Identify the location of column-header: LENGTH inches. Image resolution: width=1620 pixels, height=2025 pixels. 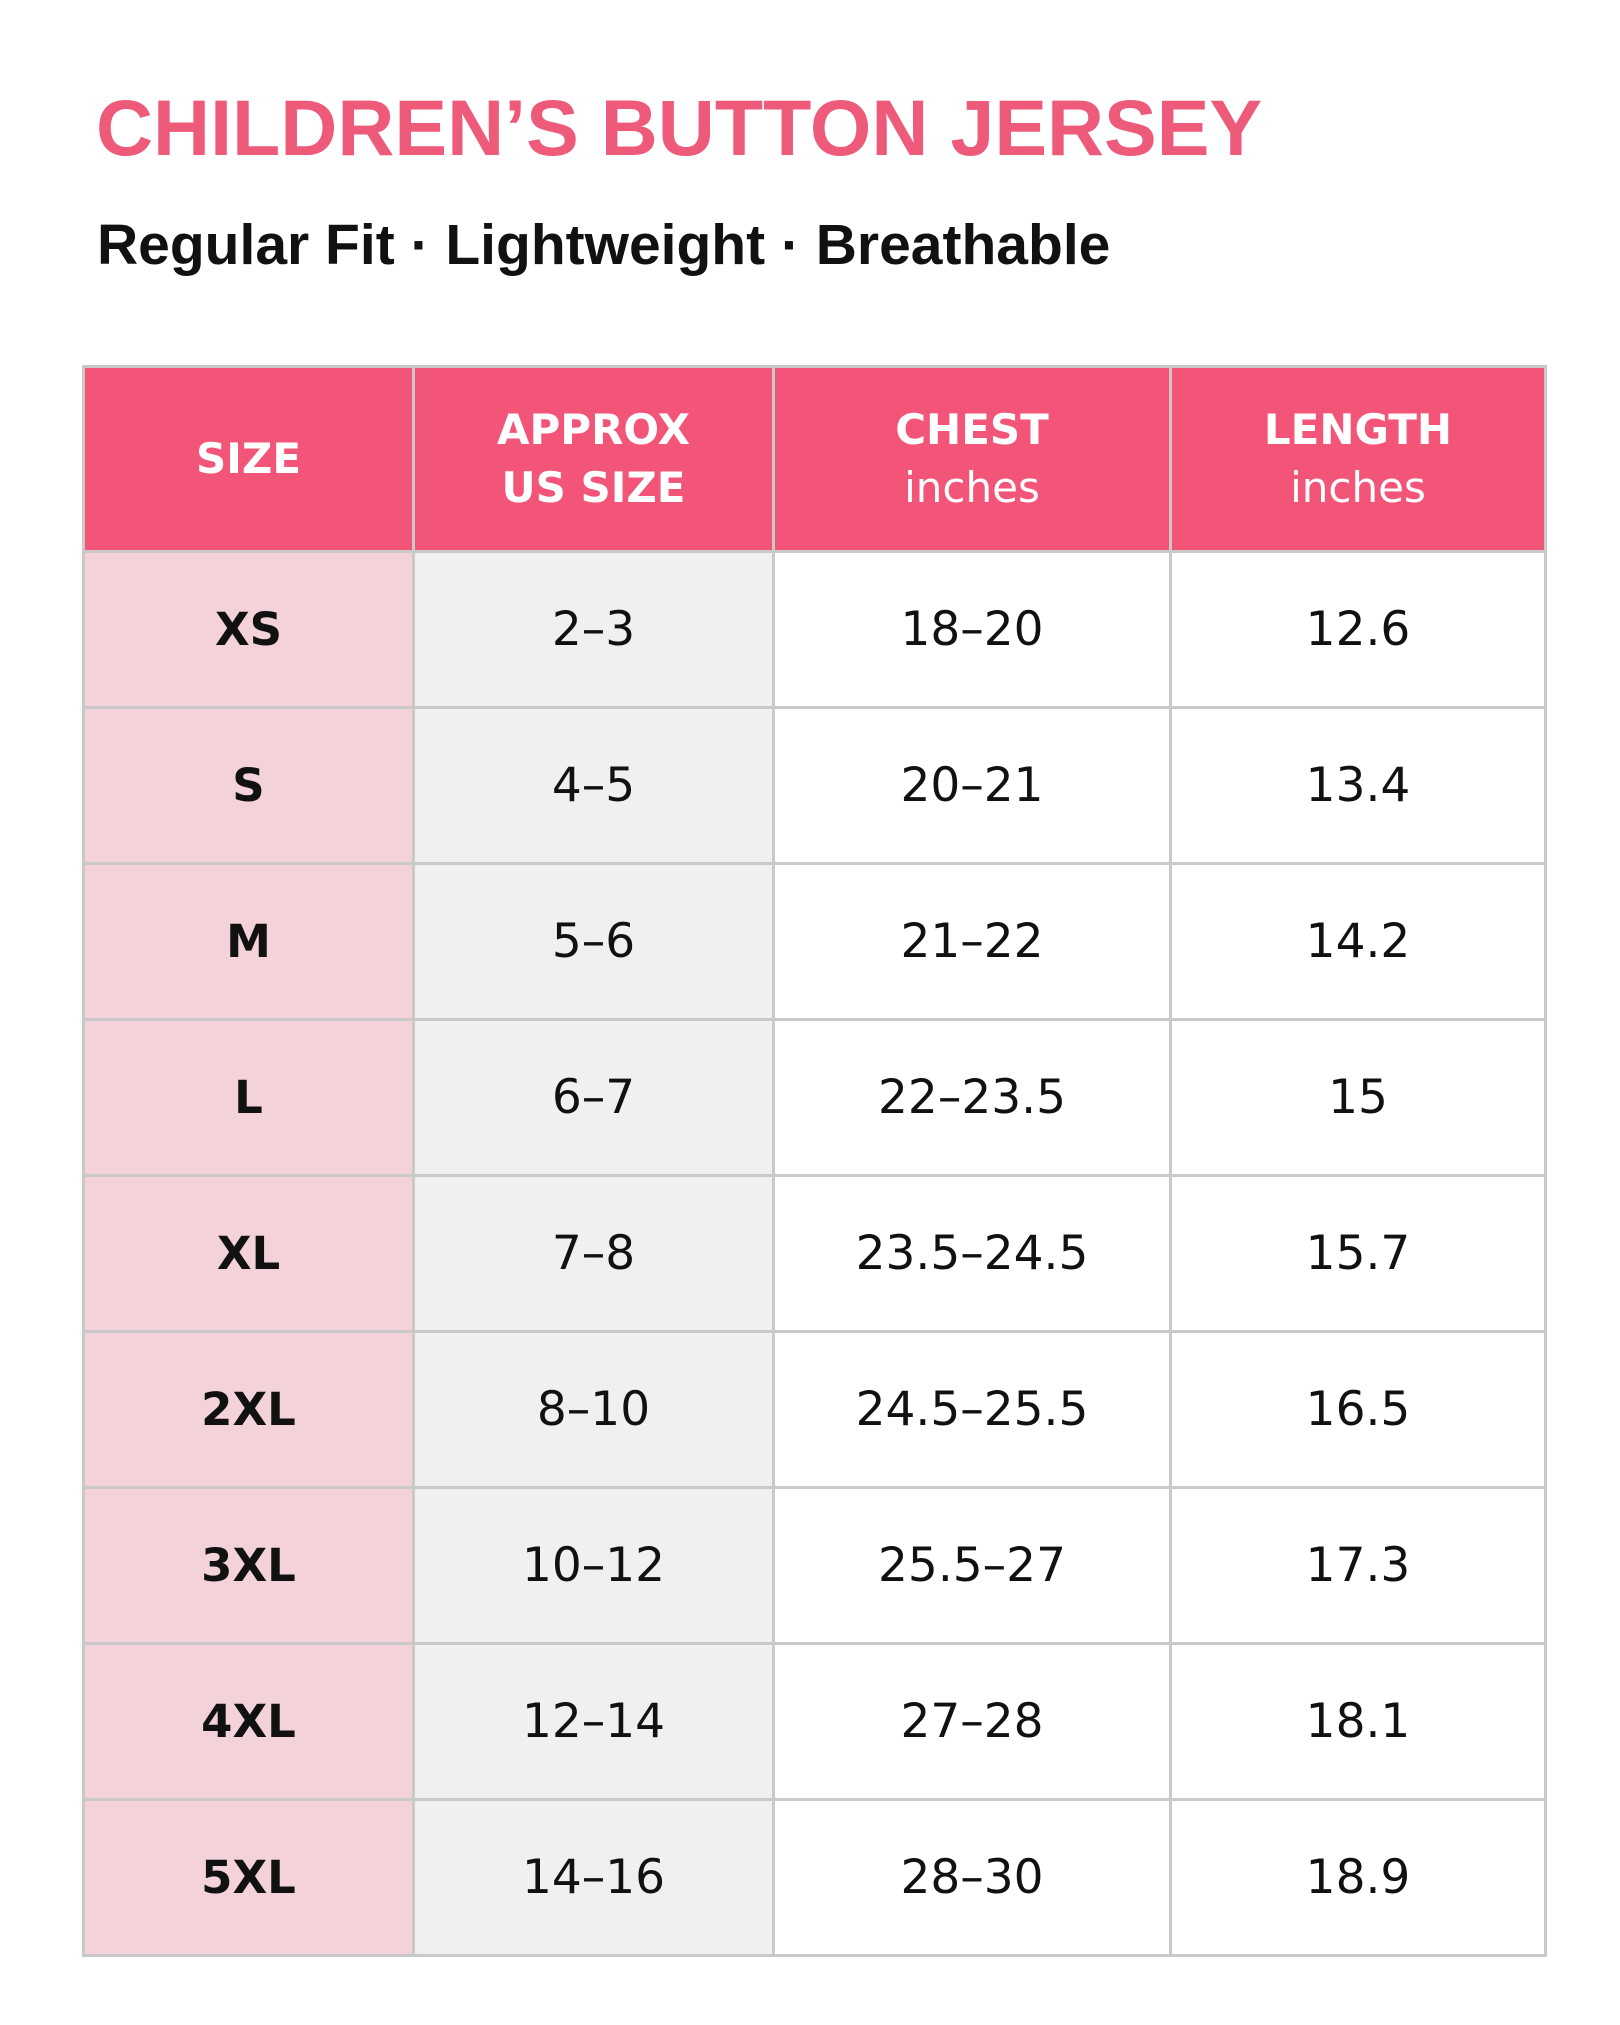
(1358, 459).